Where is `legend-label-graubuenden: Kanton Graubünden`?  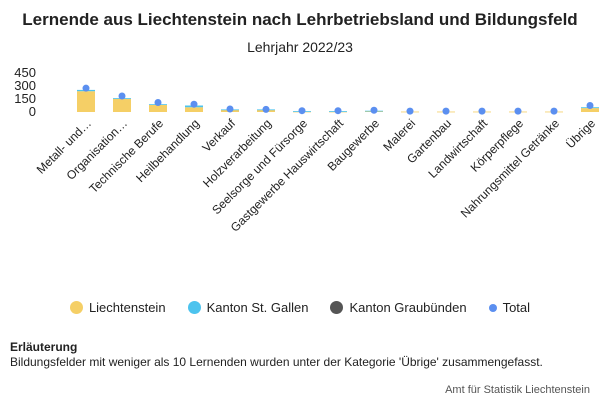 legend-label-graubuenden: Kanton Graubünden is located at coordinates (408, 307).